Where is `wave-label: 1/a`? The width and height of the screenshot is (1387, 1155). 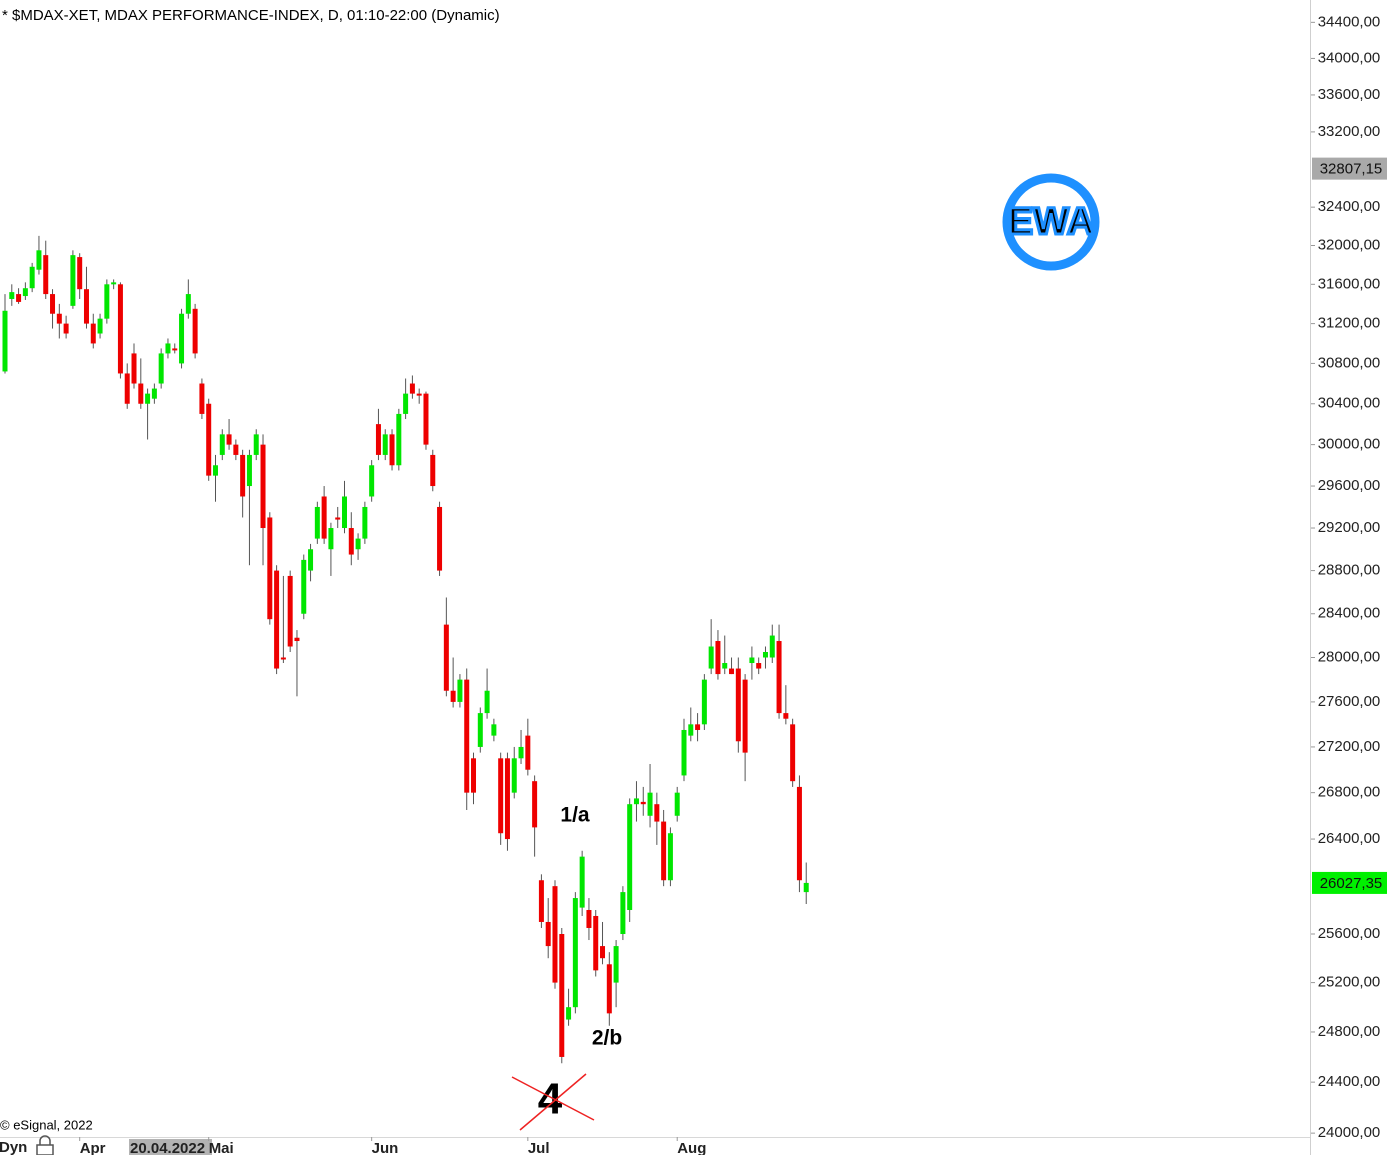 wave-label: 1/a is located at coordinates (575, 815).